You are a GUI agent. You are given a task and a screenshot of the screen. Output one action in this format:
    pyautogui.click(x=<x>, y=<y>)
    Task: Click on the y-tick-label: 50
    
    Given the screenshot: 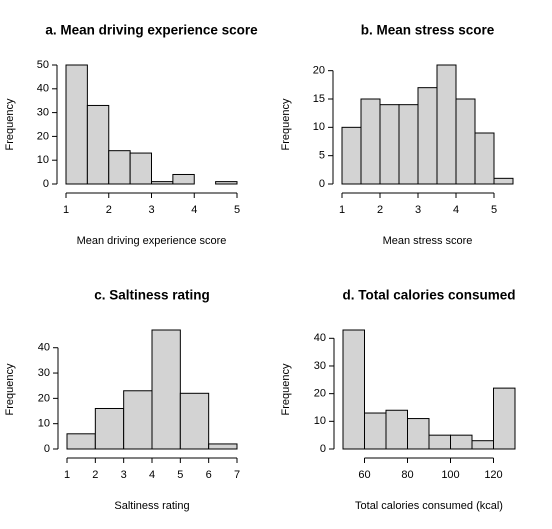 What is the action you would take?
    pyautogui.click(x=43, y=65)
    